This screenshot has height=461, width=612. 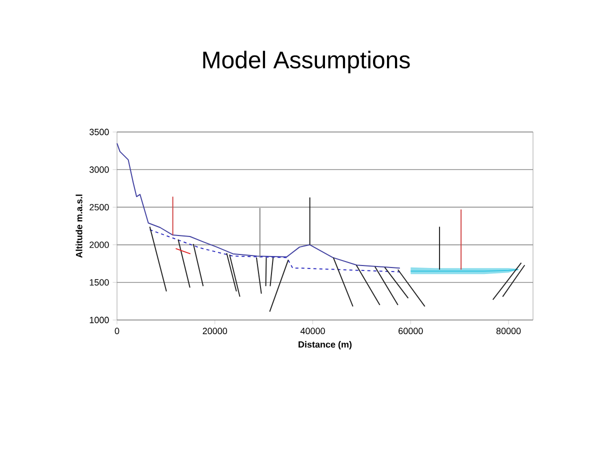 What do you see at coordinates (117, 331) in the screenshot?
I see `x-tick-label: 0` at bounding box center [117, 331].